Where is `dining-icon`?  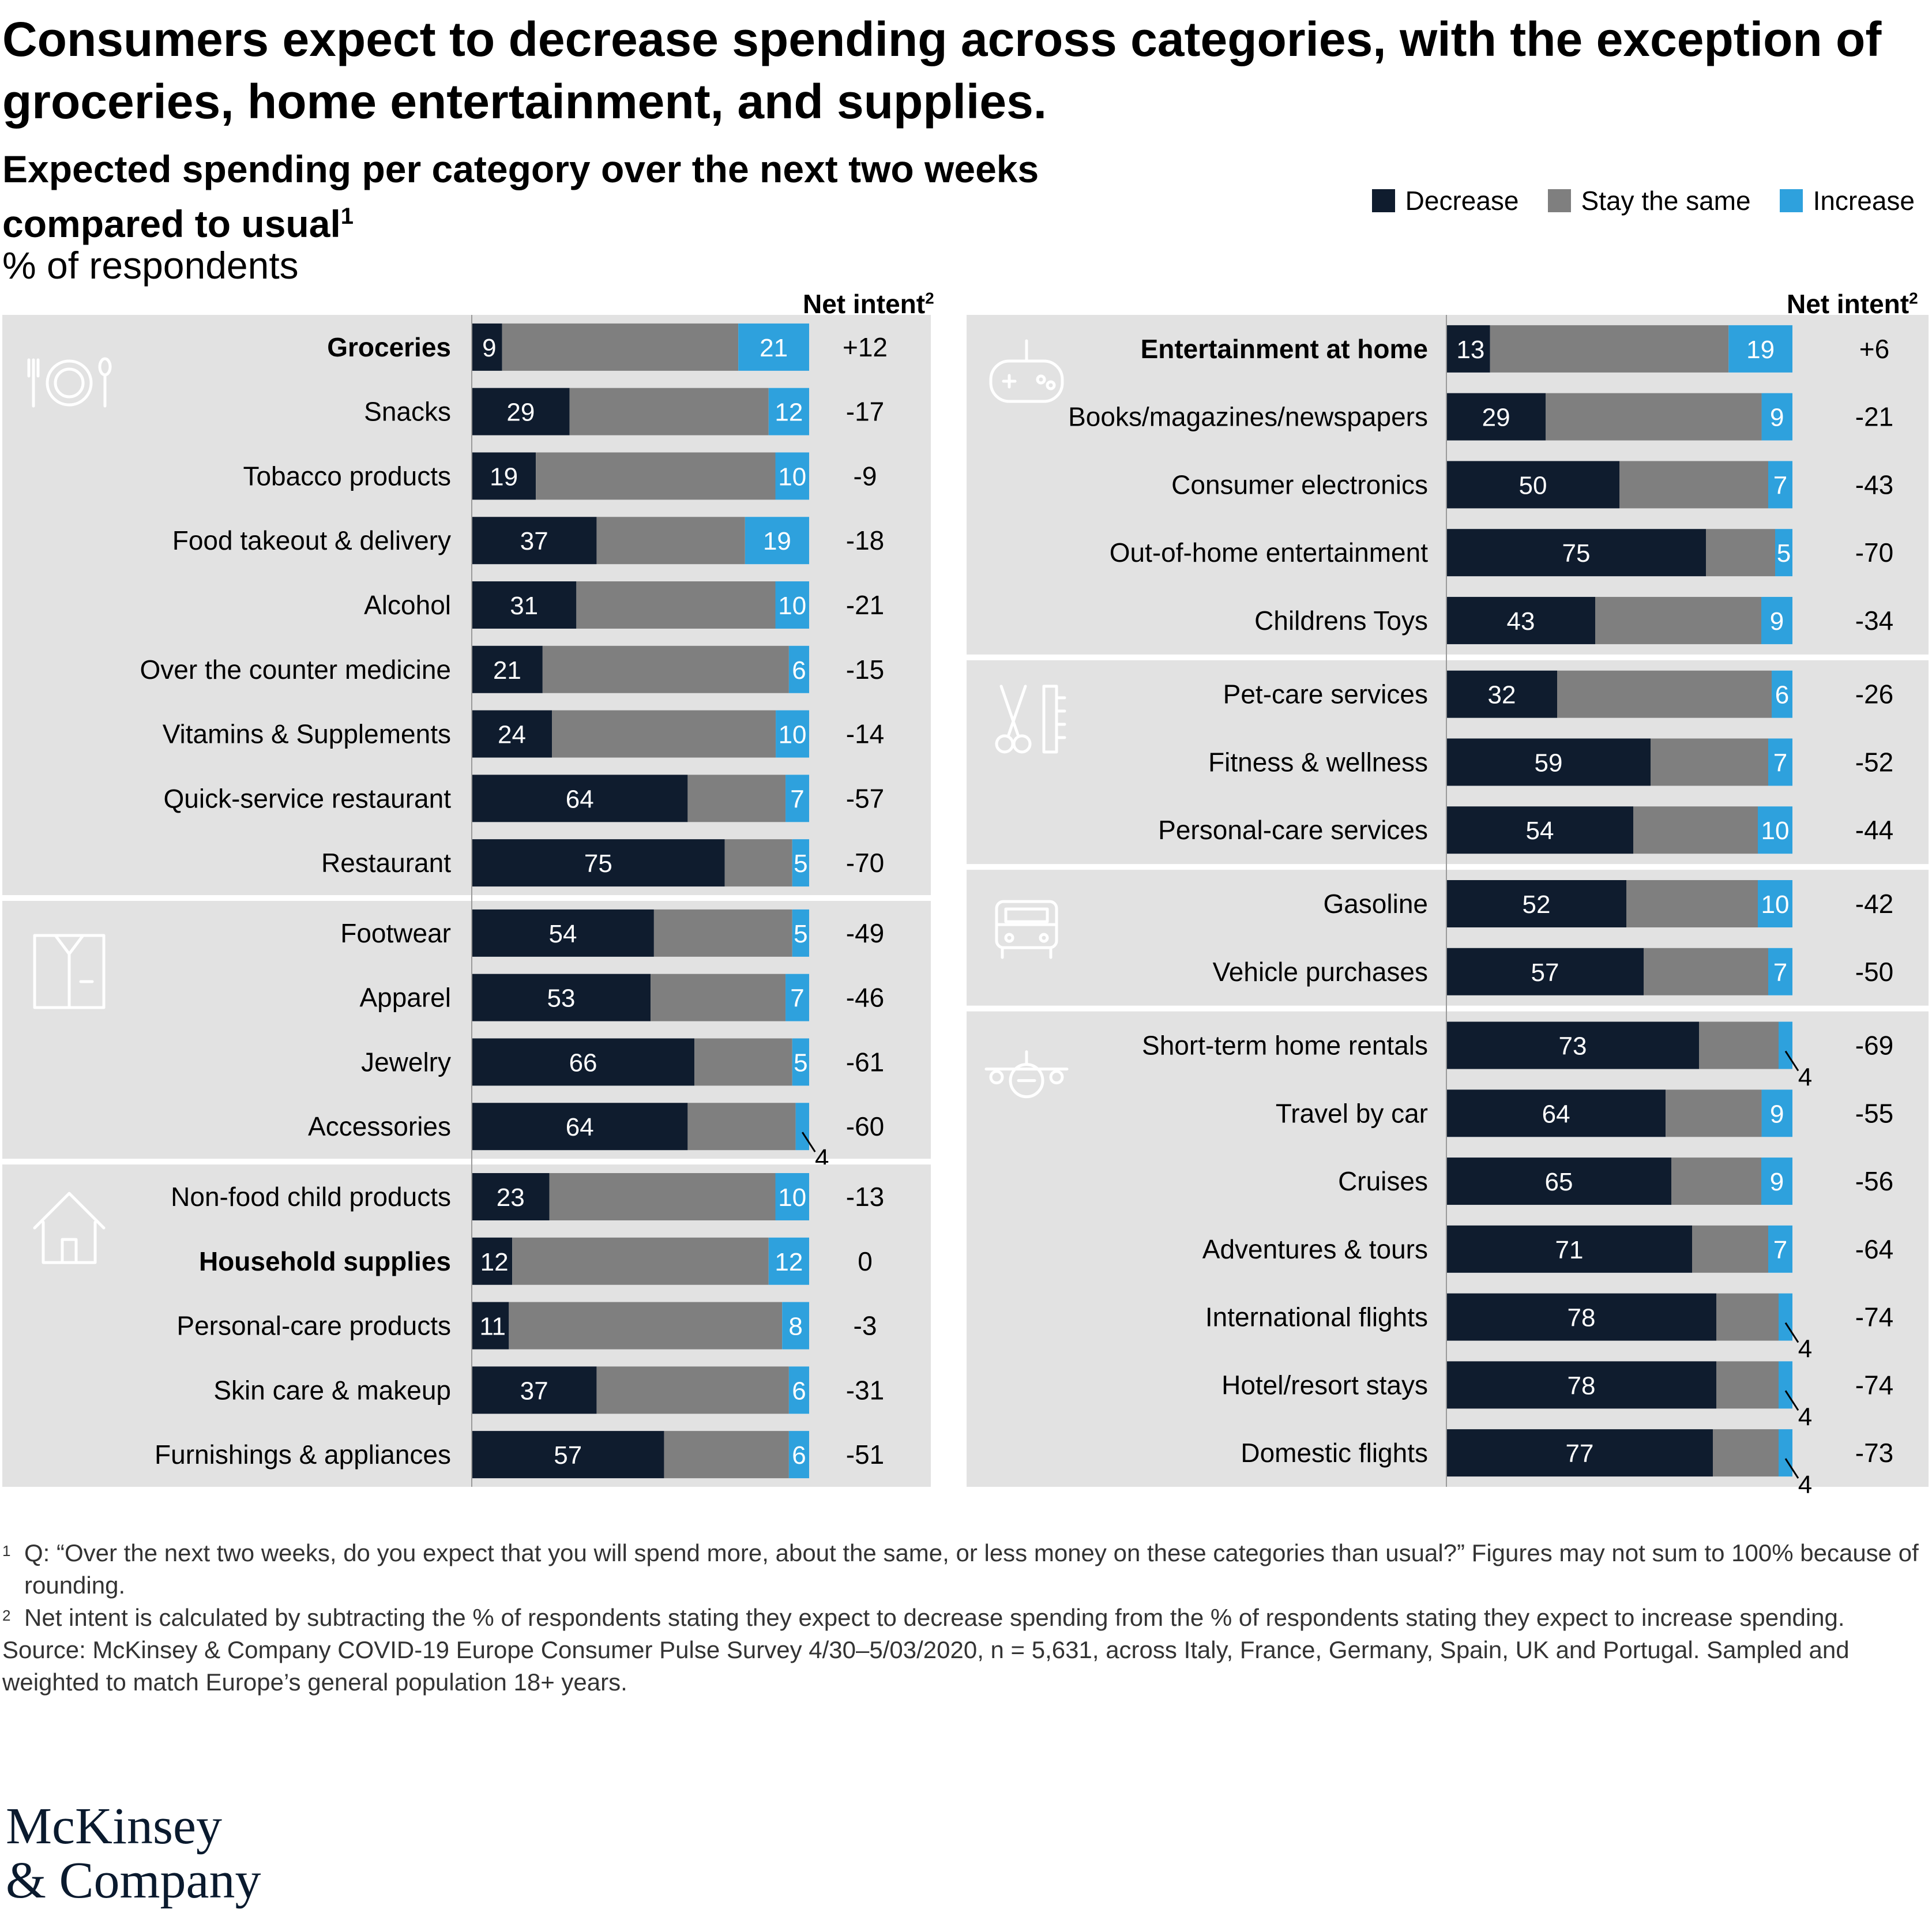
dining-icon is located at coordinates (69, 382).